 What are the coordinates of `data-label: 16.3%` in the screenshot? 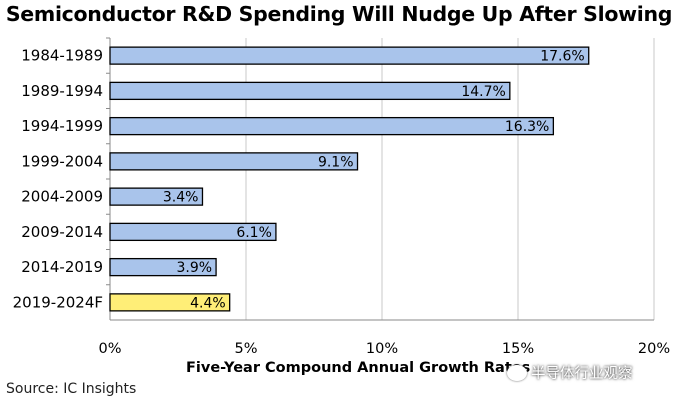 It's located at (527, 127).